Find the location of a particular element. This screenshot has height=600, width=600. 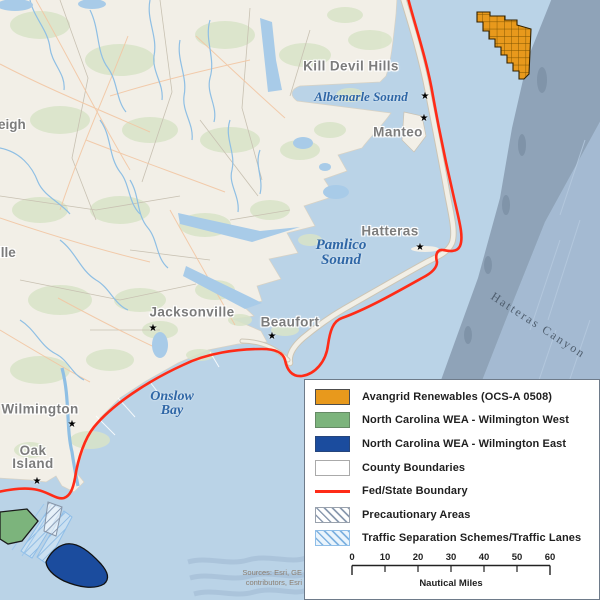

fed-state-boundary-swatch is located at coordinates (332, 491).